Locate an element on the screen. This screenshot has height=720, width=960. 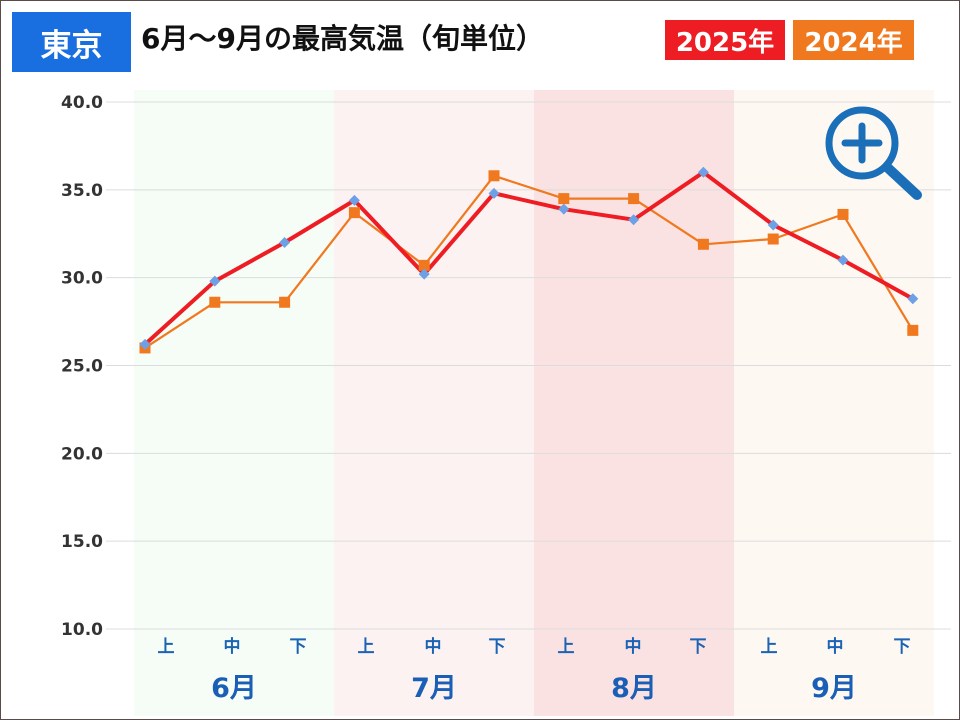
legend-2024: 2024年 is located at coordinates (853, 40).